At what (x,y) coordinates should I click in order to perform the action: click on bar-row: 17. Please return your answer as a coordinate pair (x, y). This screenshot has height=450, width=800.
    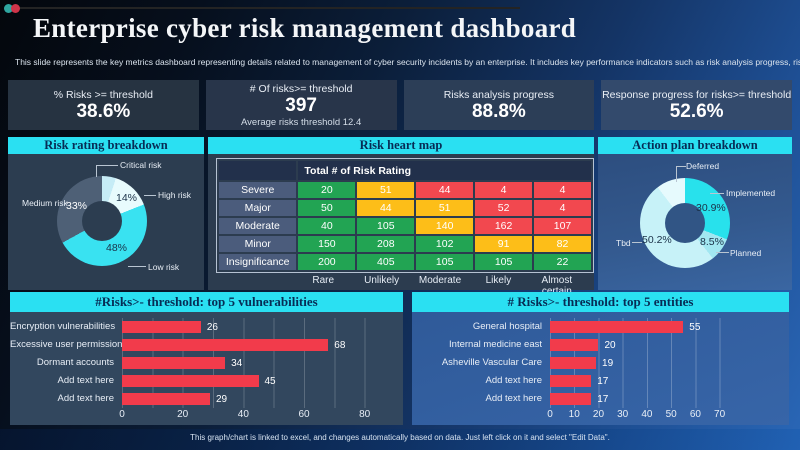
    Looking at the image, I should click on (644, 381).